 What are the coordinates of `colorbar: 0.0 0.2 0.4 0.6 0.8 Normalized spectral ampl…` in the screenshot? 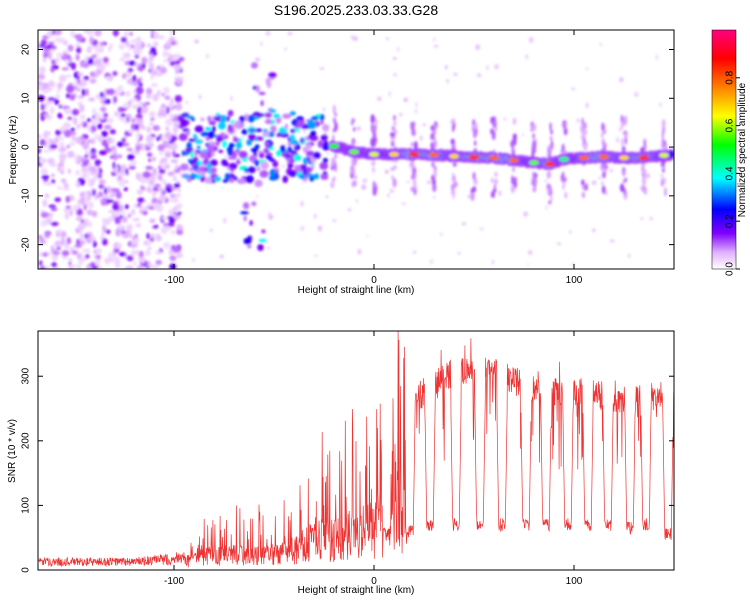 It's located at (729, 152).